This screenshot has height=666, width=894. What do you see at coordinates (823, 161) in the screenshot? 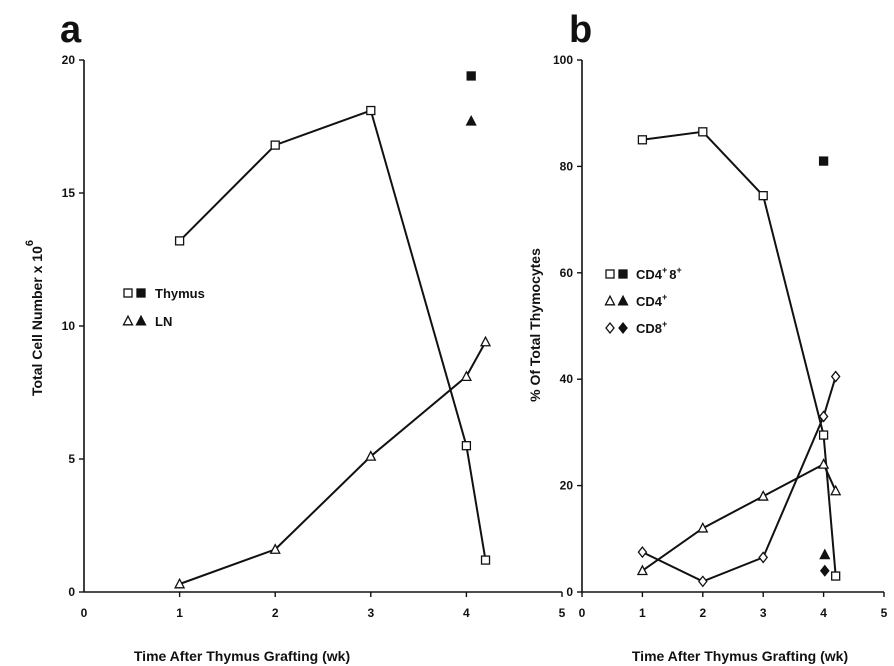
I see `panel-b-cd48-filled-point` at bounding box center [823, 161].